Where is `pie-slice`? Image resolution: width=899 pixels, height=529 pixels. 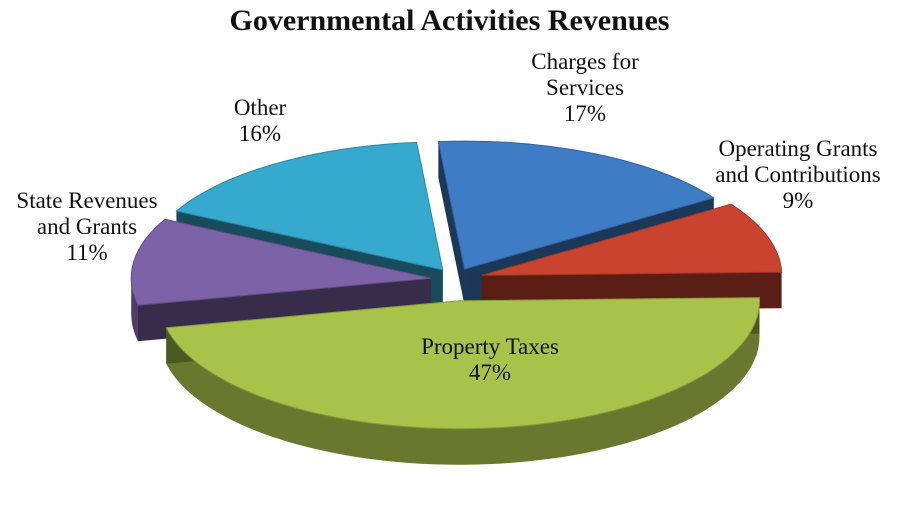 pie-slice is located at coordinates (281, 280).